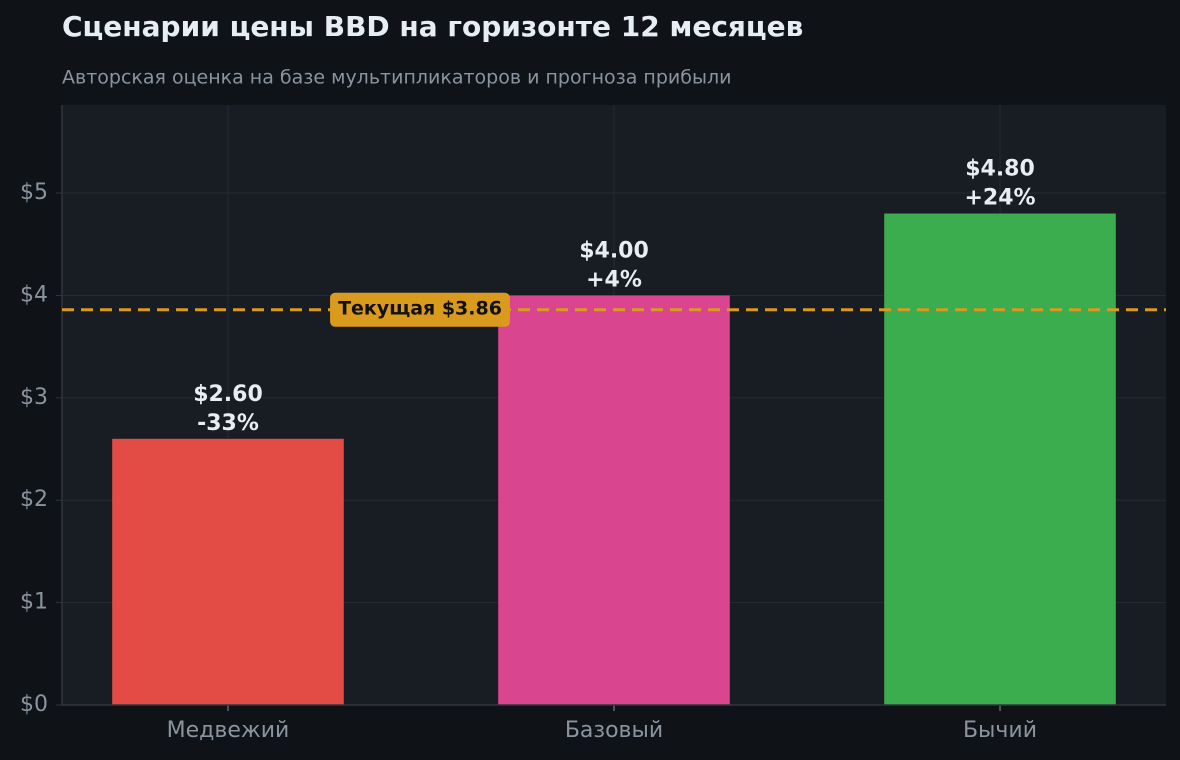  What do you see at coordinates (34, 602) in the screenshot?
I see `y-tick-label: $1` at bounding box center [34, 602].